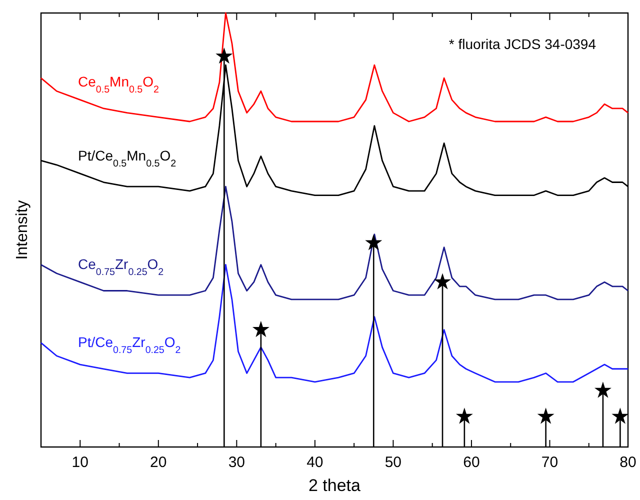  What do you see at coordinates (80, 462) in the screenshot?
I see `x-tick-label: 10` at bounding box center [80, 462].